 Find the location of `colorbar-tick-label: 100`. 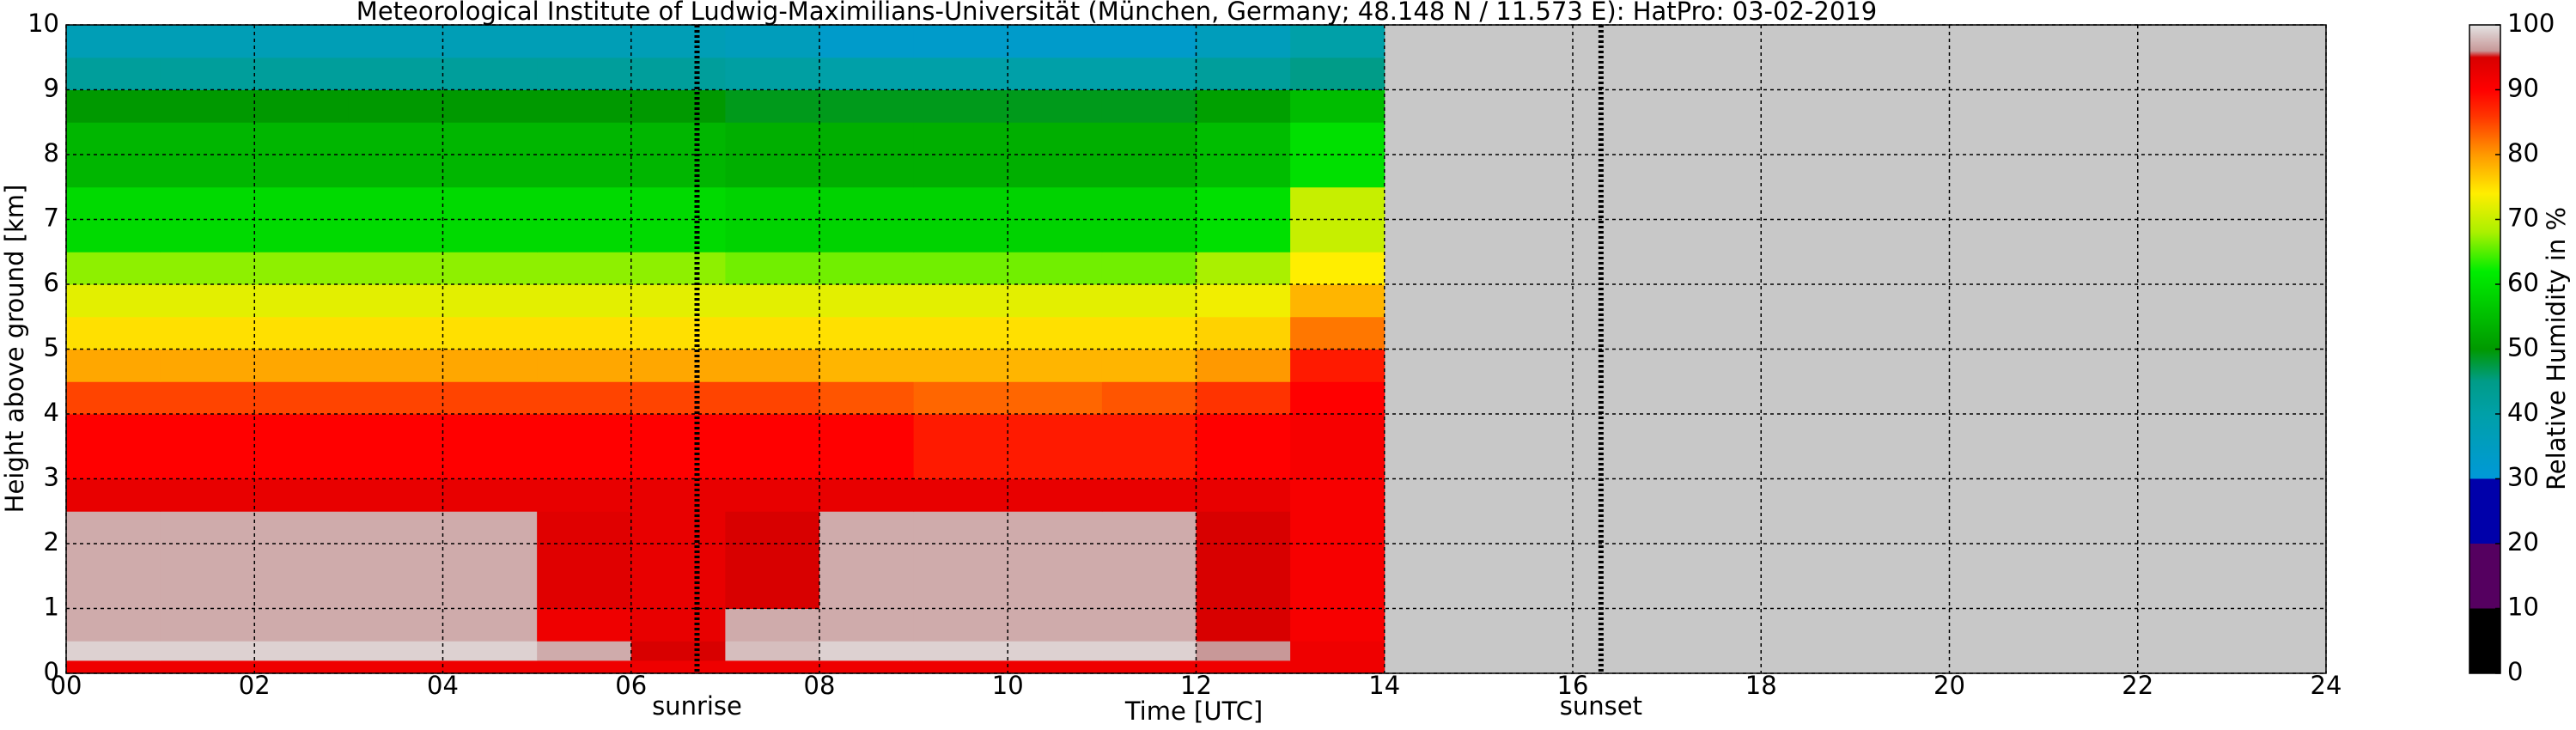

colorbar-tick-label: 100 is located at coordinates (2531, 23).